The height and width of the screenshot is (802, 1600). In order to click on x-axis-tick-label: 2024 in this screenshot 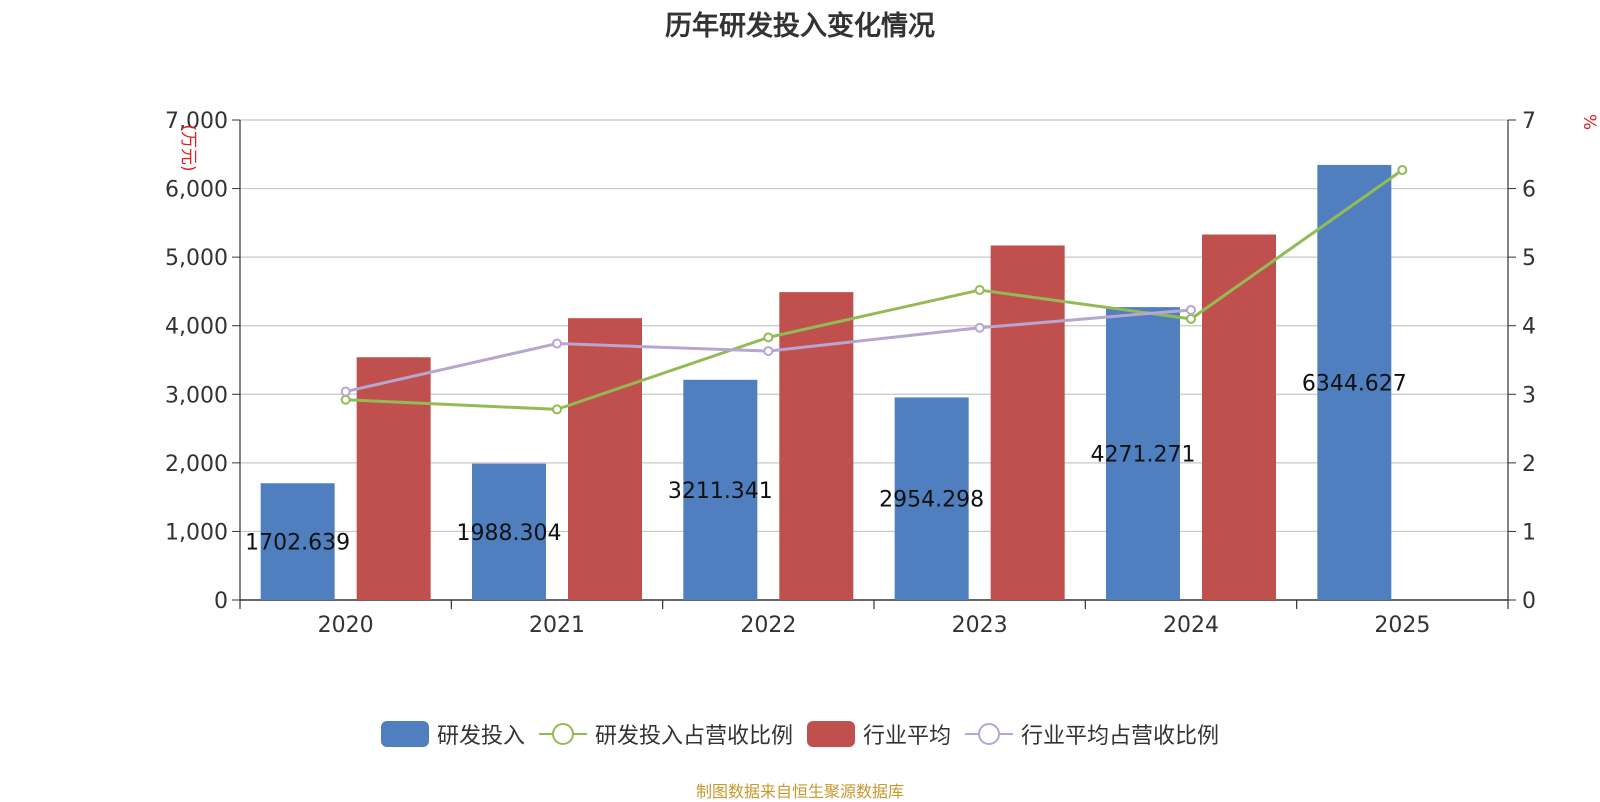, I will do `click(1191, 625)`.